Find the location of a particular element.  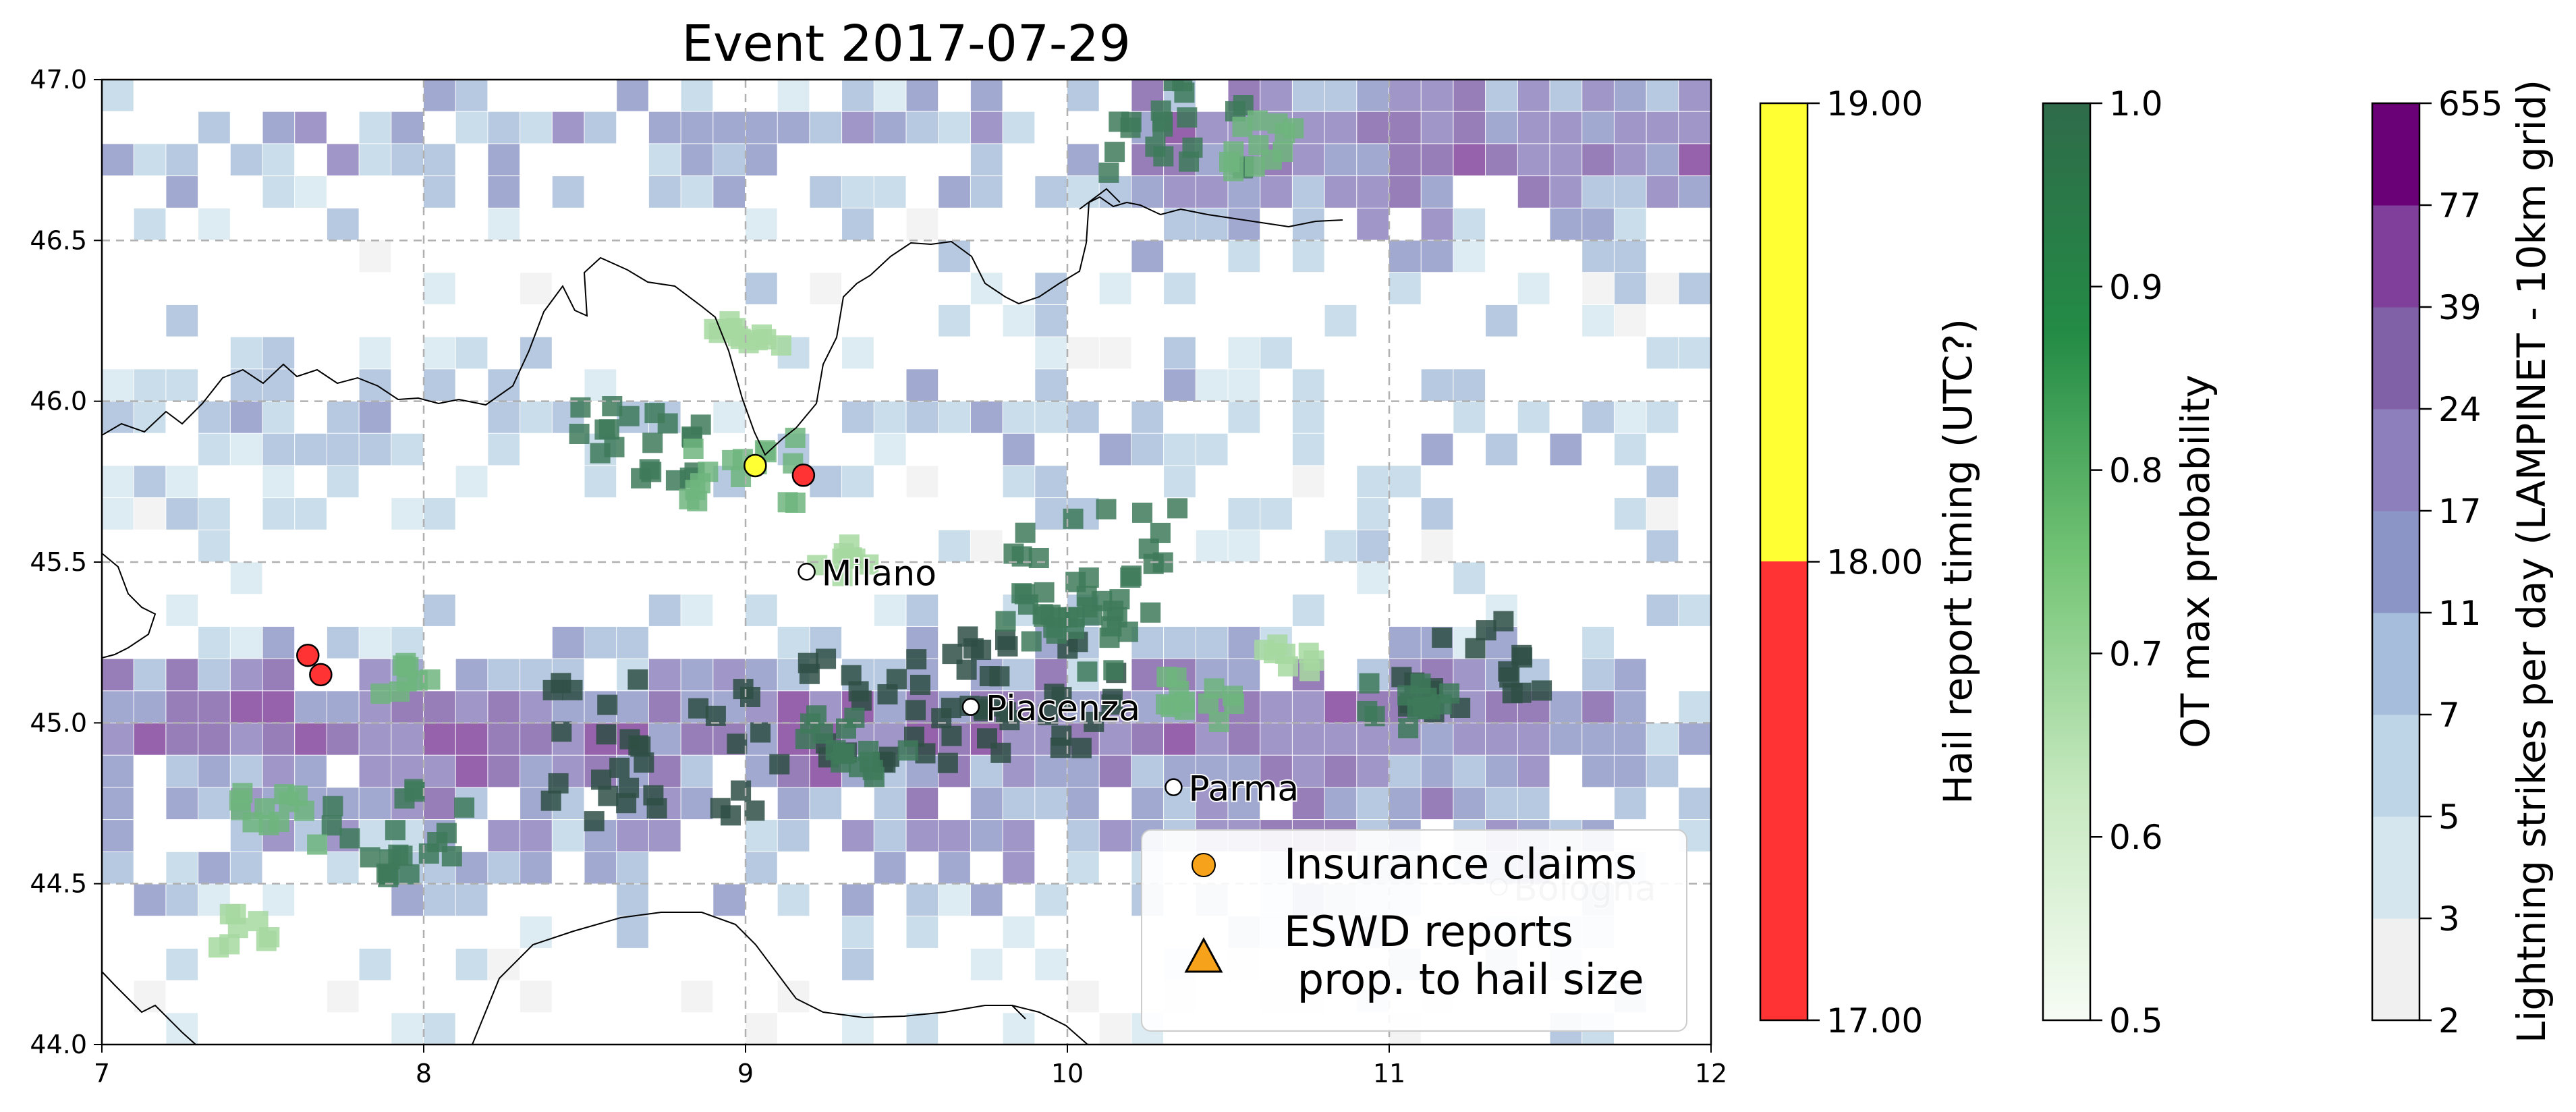

colorbar-tick-label: 11 is located at coordinates (2460, 613).